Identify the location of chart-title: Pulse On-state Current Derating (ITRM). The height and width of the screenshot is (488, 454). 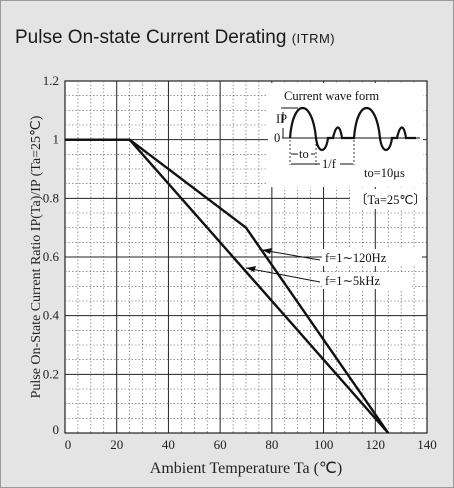
(175, 38).